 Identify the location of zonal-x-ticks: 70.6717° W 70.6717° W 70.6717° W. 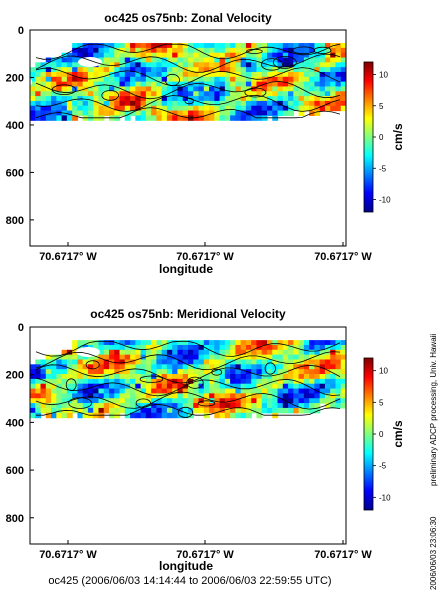
(205, 252).